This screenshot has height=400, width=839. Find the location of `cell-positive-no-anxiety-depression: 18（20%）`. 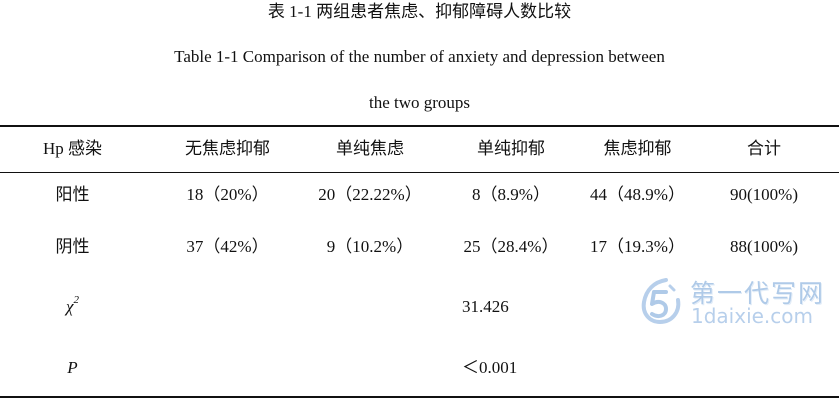

cell-positive-no-anxiety-depression: 18（20%） is located at coordinates (227, 194).